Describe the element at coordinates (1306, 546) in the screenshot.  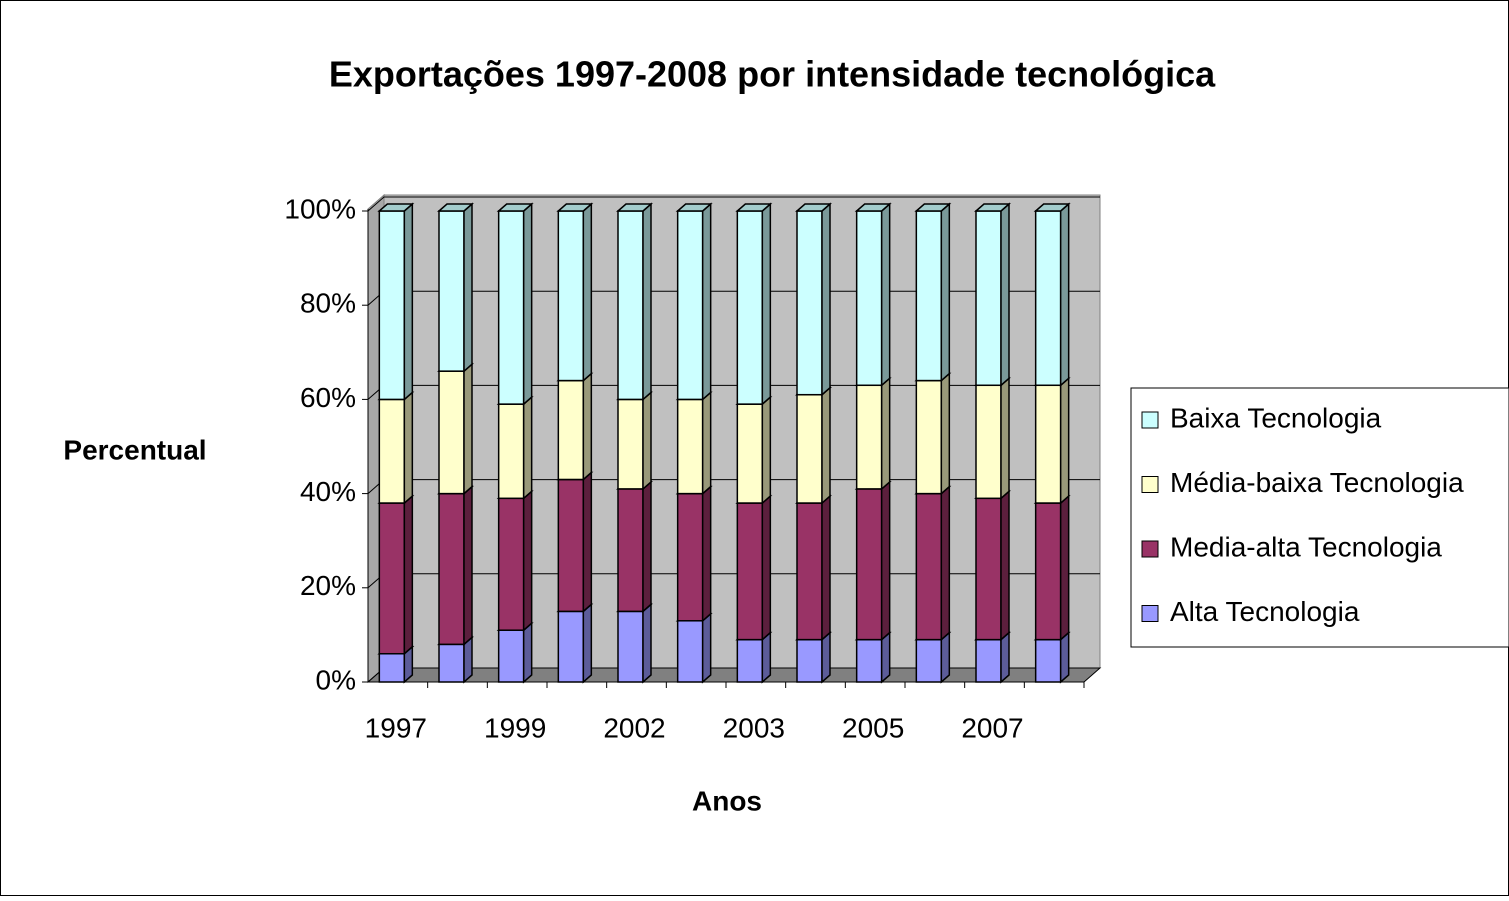
I see `legend-label: Media-alta Tecnologia` at that location.